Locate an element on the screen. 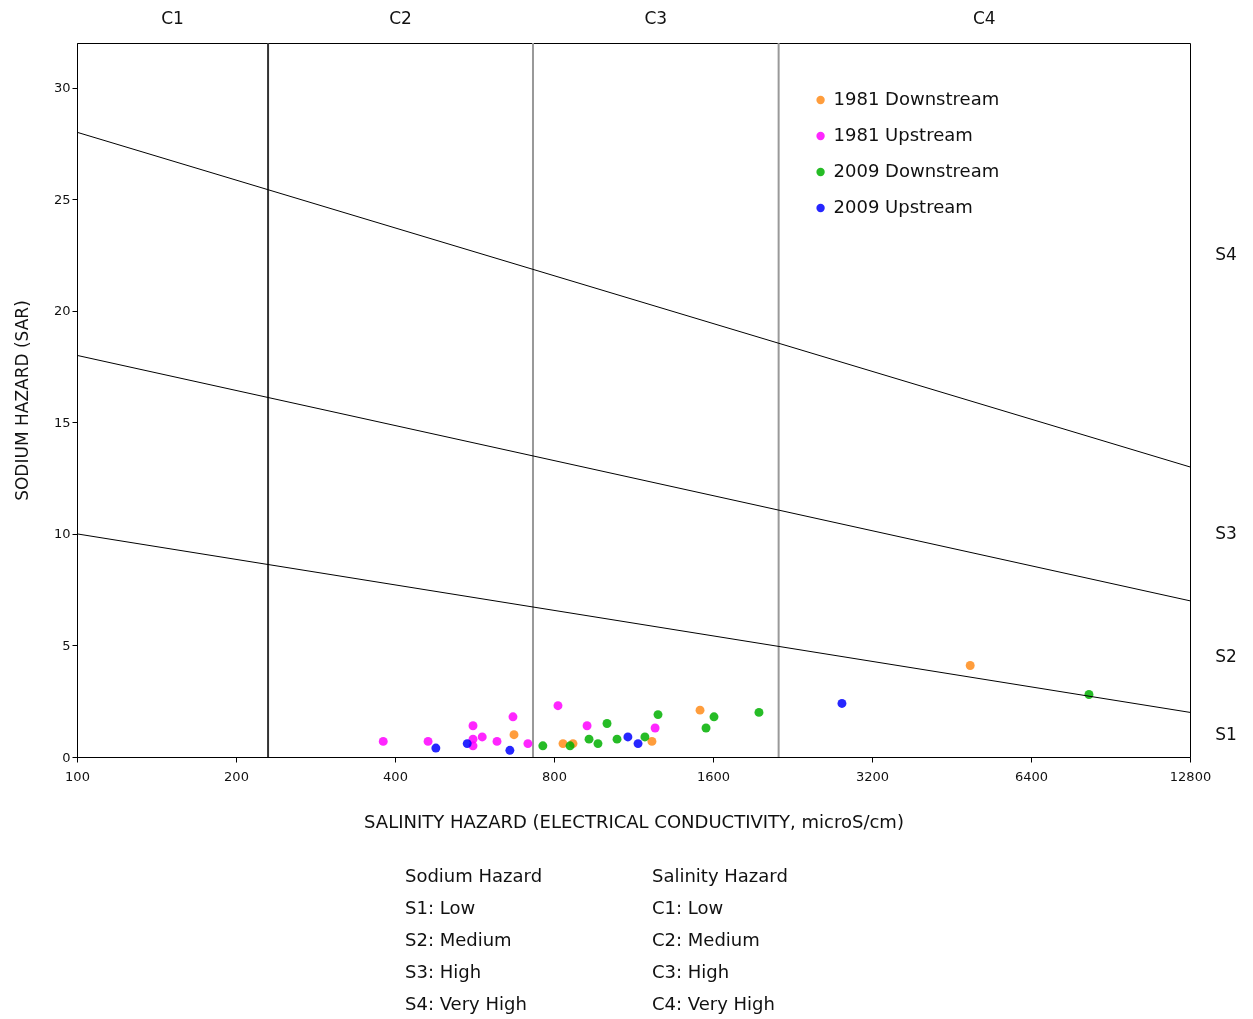 The height and width of the screenshot is (1019, 1253). y-tick-label: 5 is located at coordinates (66, 645).